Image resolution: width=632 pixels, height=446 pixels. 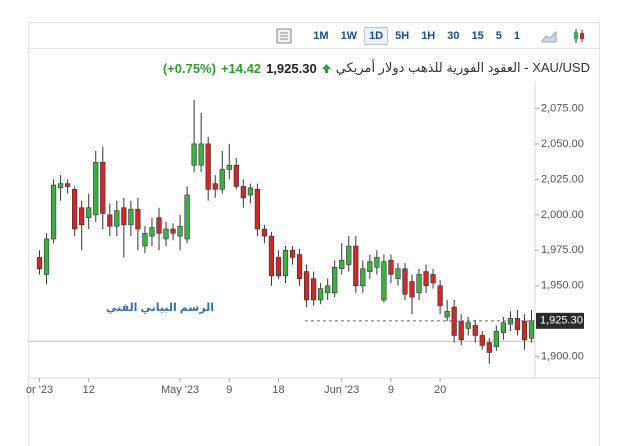 What do you see at coordinates (321, 35) in the screenshot?
I see `interval-button: 1M` at bounding box center [321, 35].